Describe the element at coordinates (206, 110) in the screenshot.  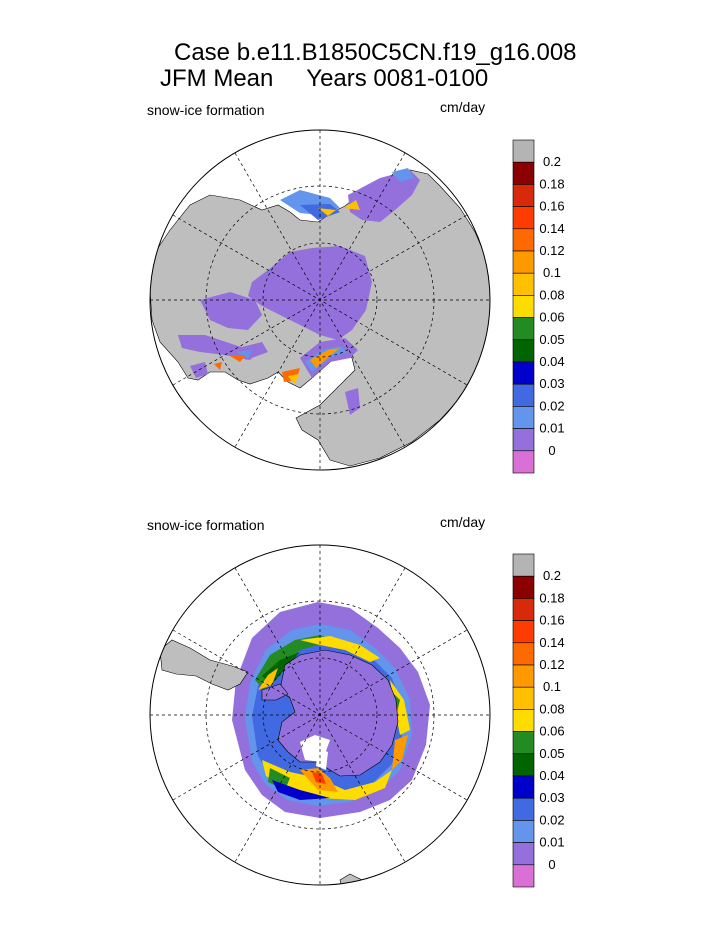
I see `north-variable-label: snow-ice formation` at that location.